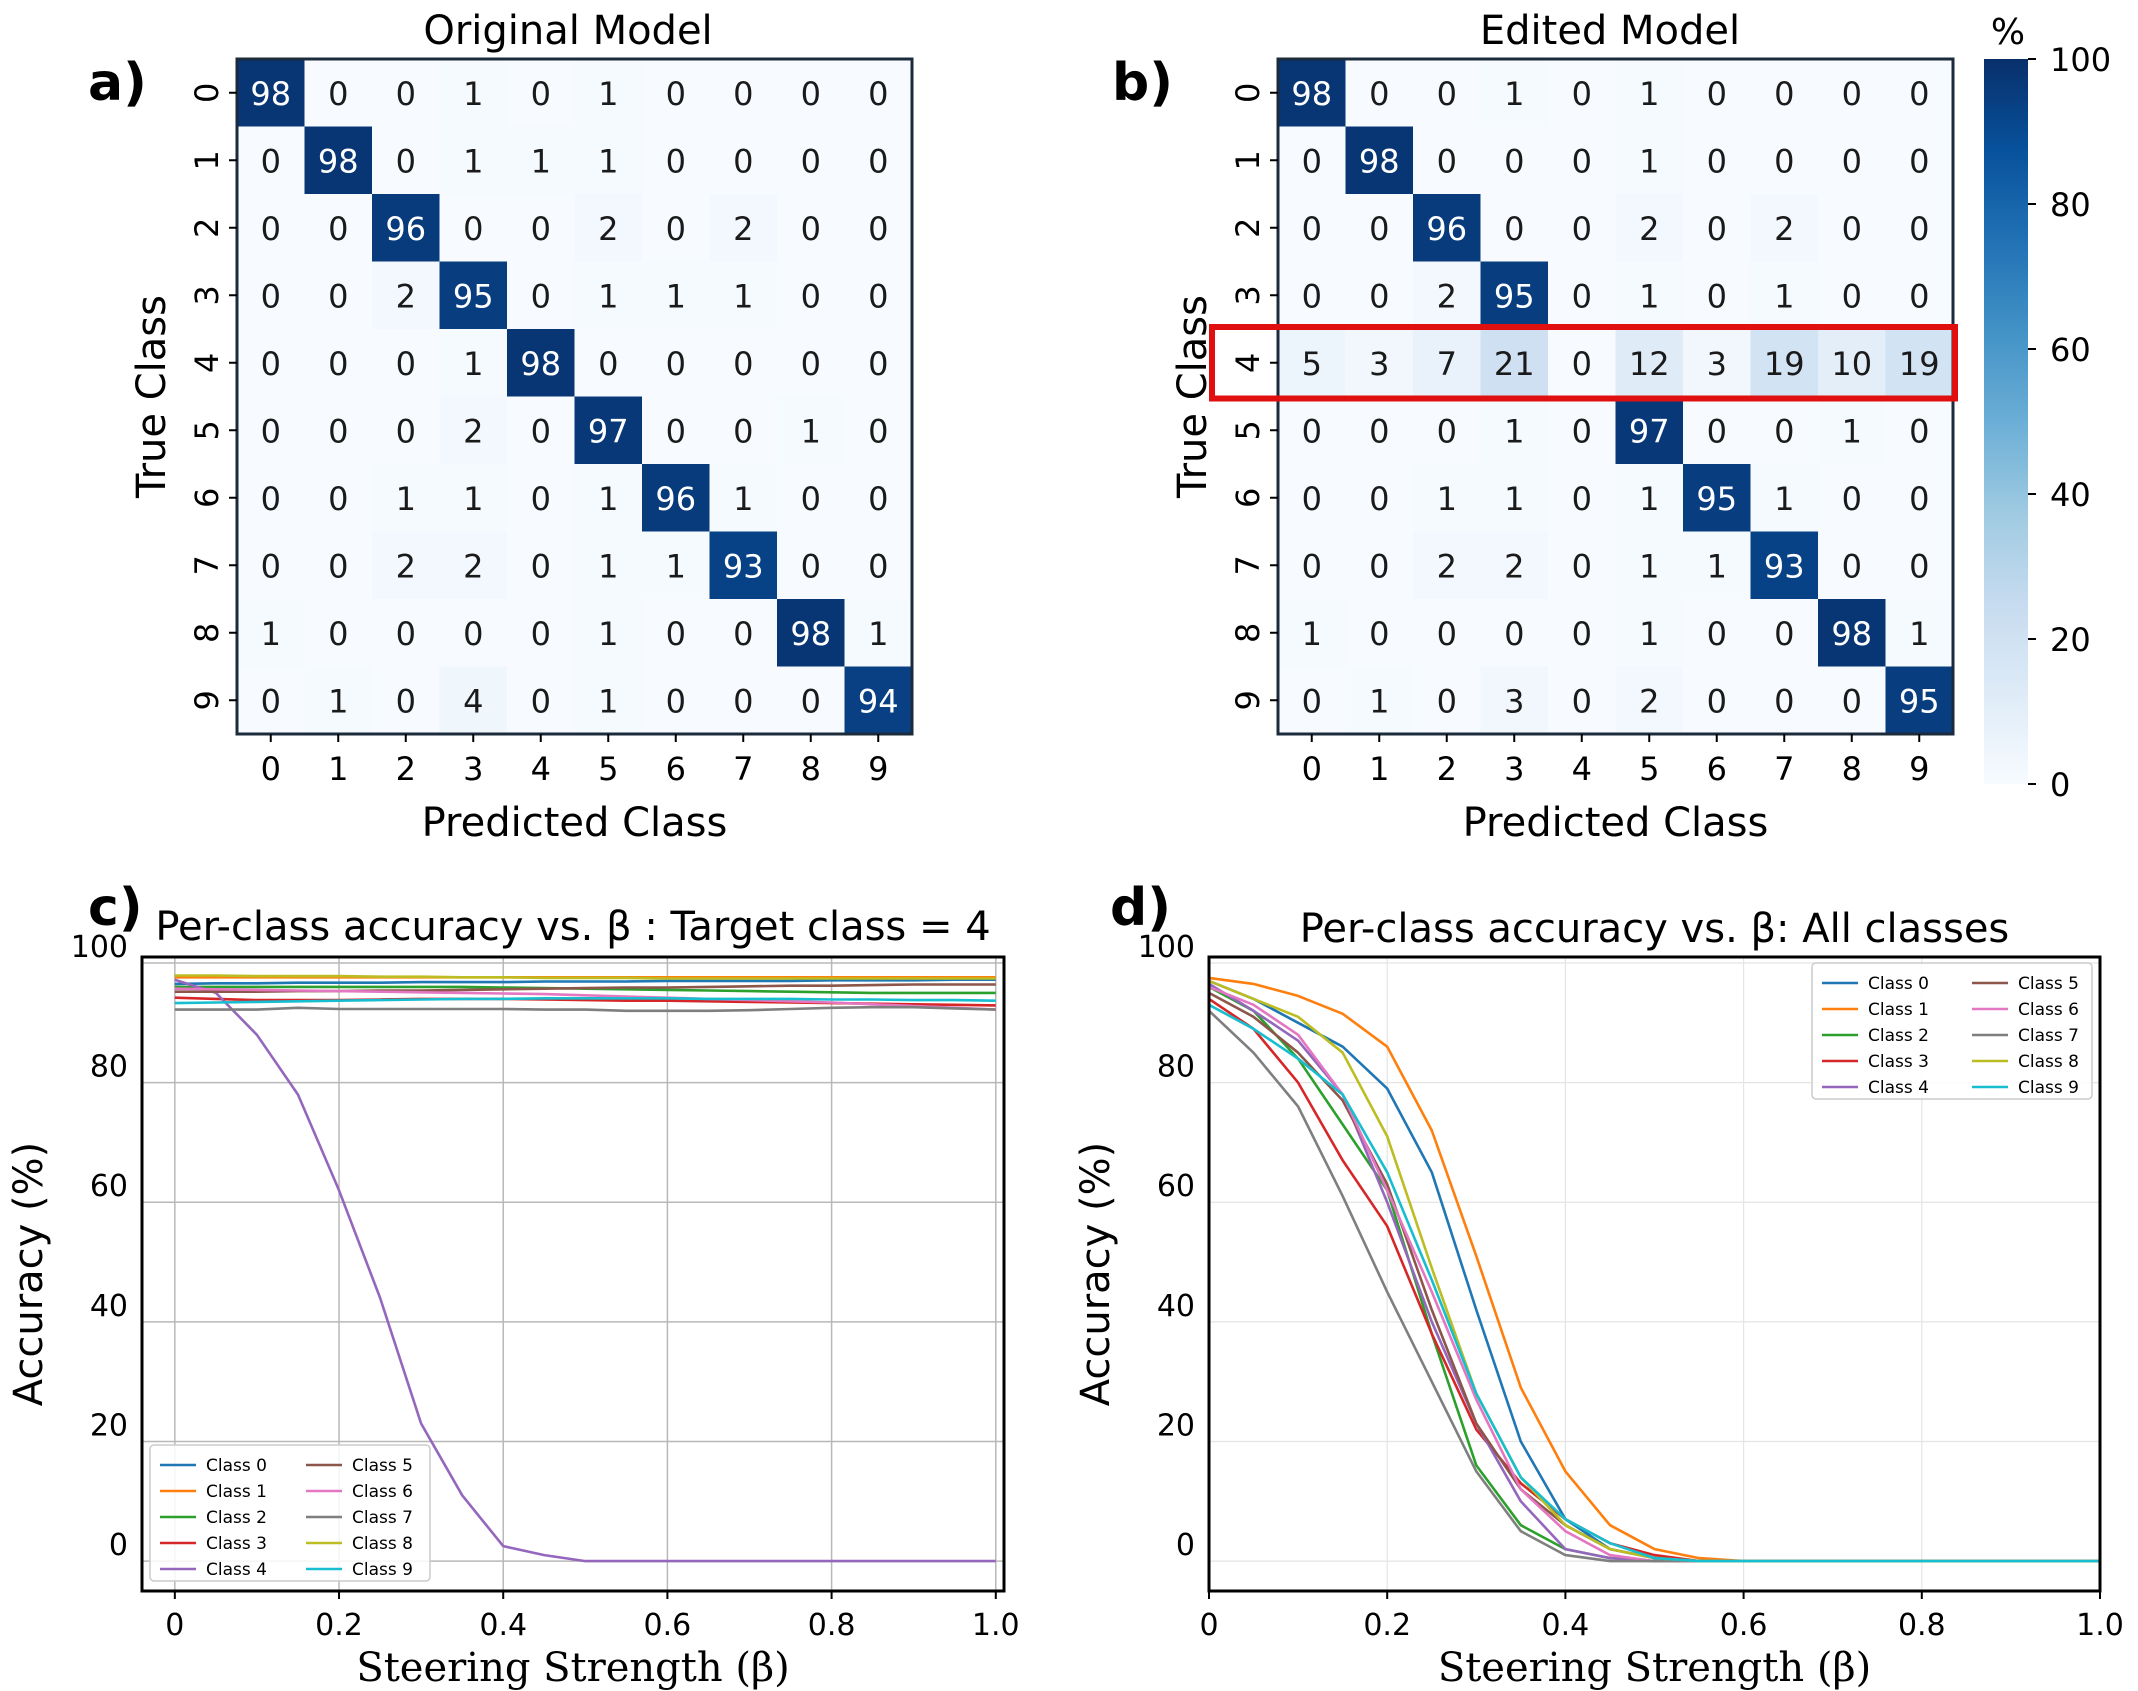 This screenshot has height=1691, width=2138. Describe the element at coordinates (1784, 364) in the screenshot. I see `cell-value: 19` at that location.